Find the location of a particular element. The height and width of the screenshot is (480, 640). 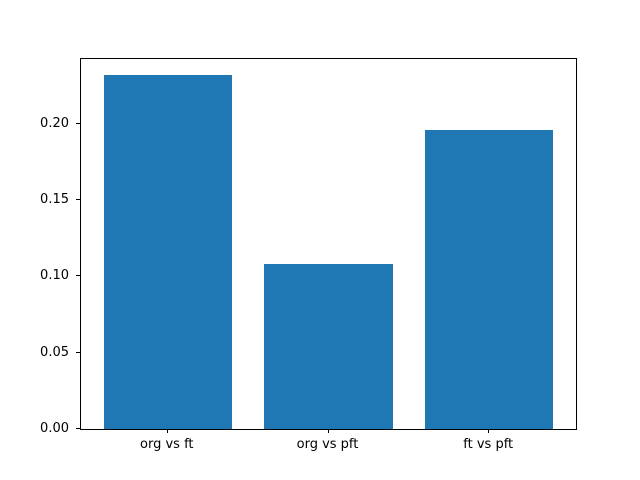

y-tick-label: 0.00 is located at coordinates (54, 428).